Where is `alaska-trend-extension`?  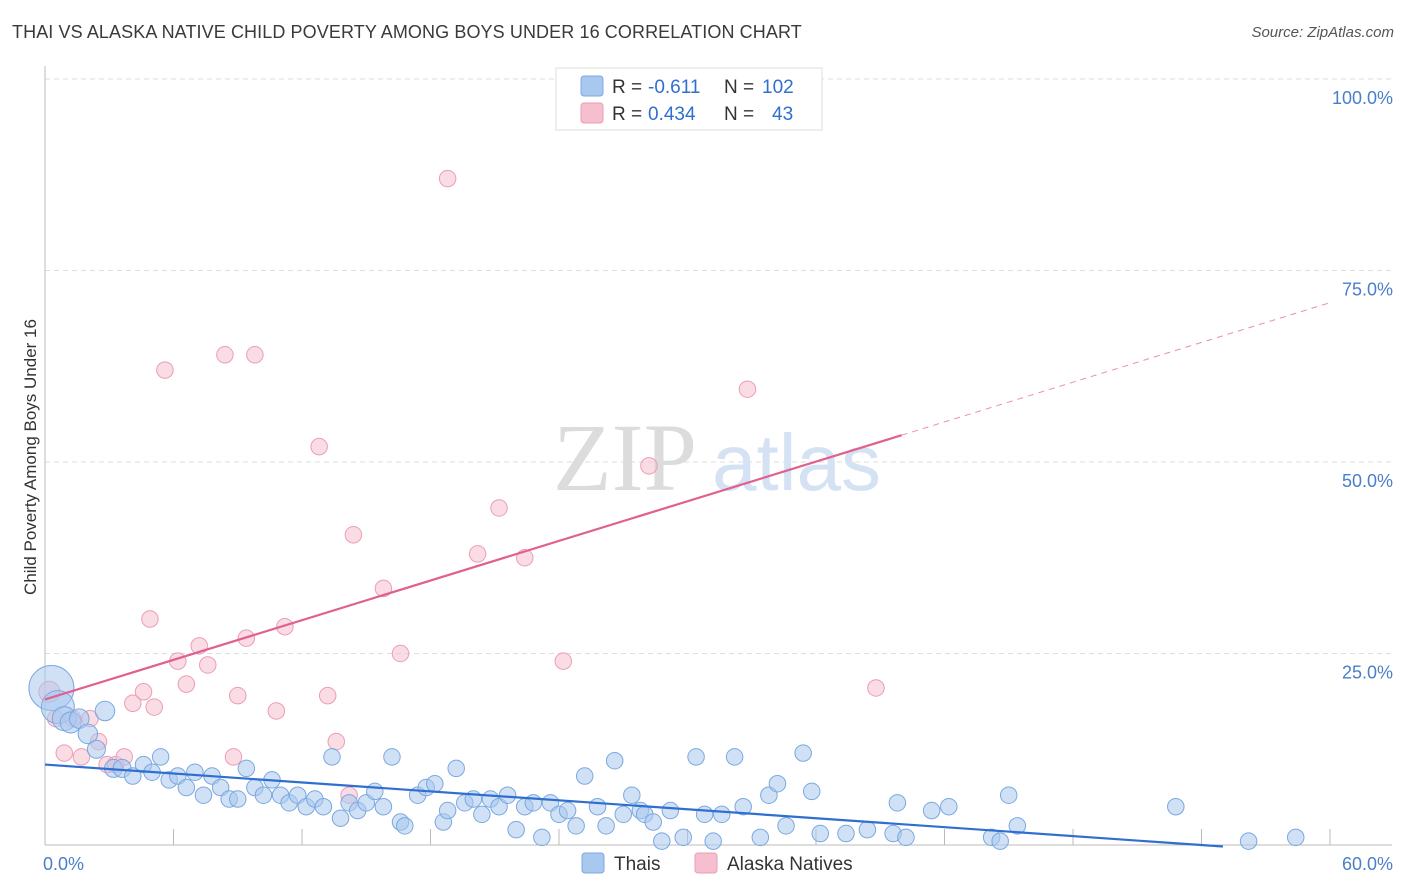 alaska-trend-extension is located at coordinates (1116, 369).